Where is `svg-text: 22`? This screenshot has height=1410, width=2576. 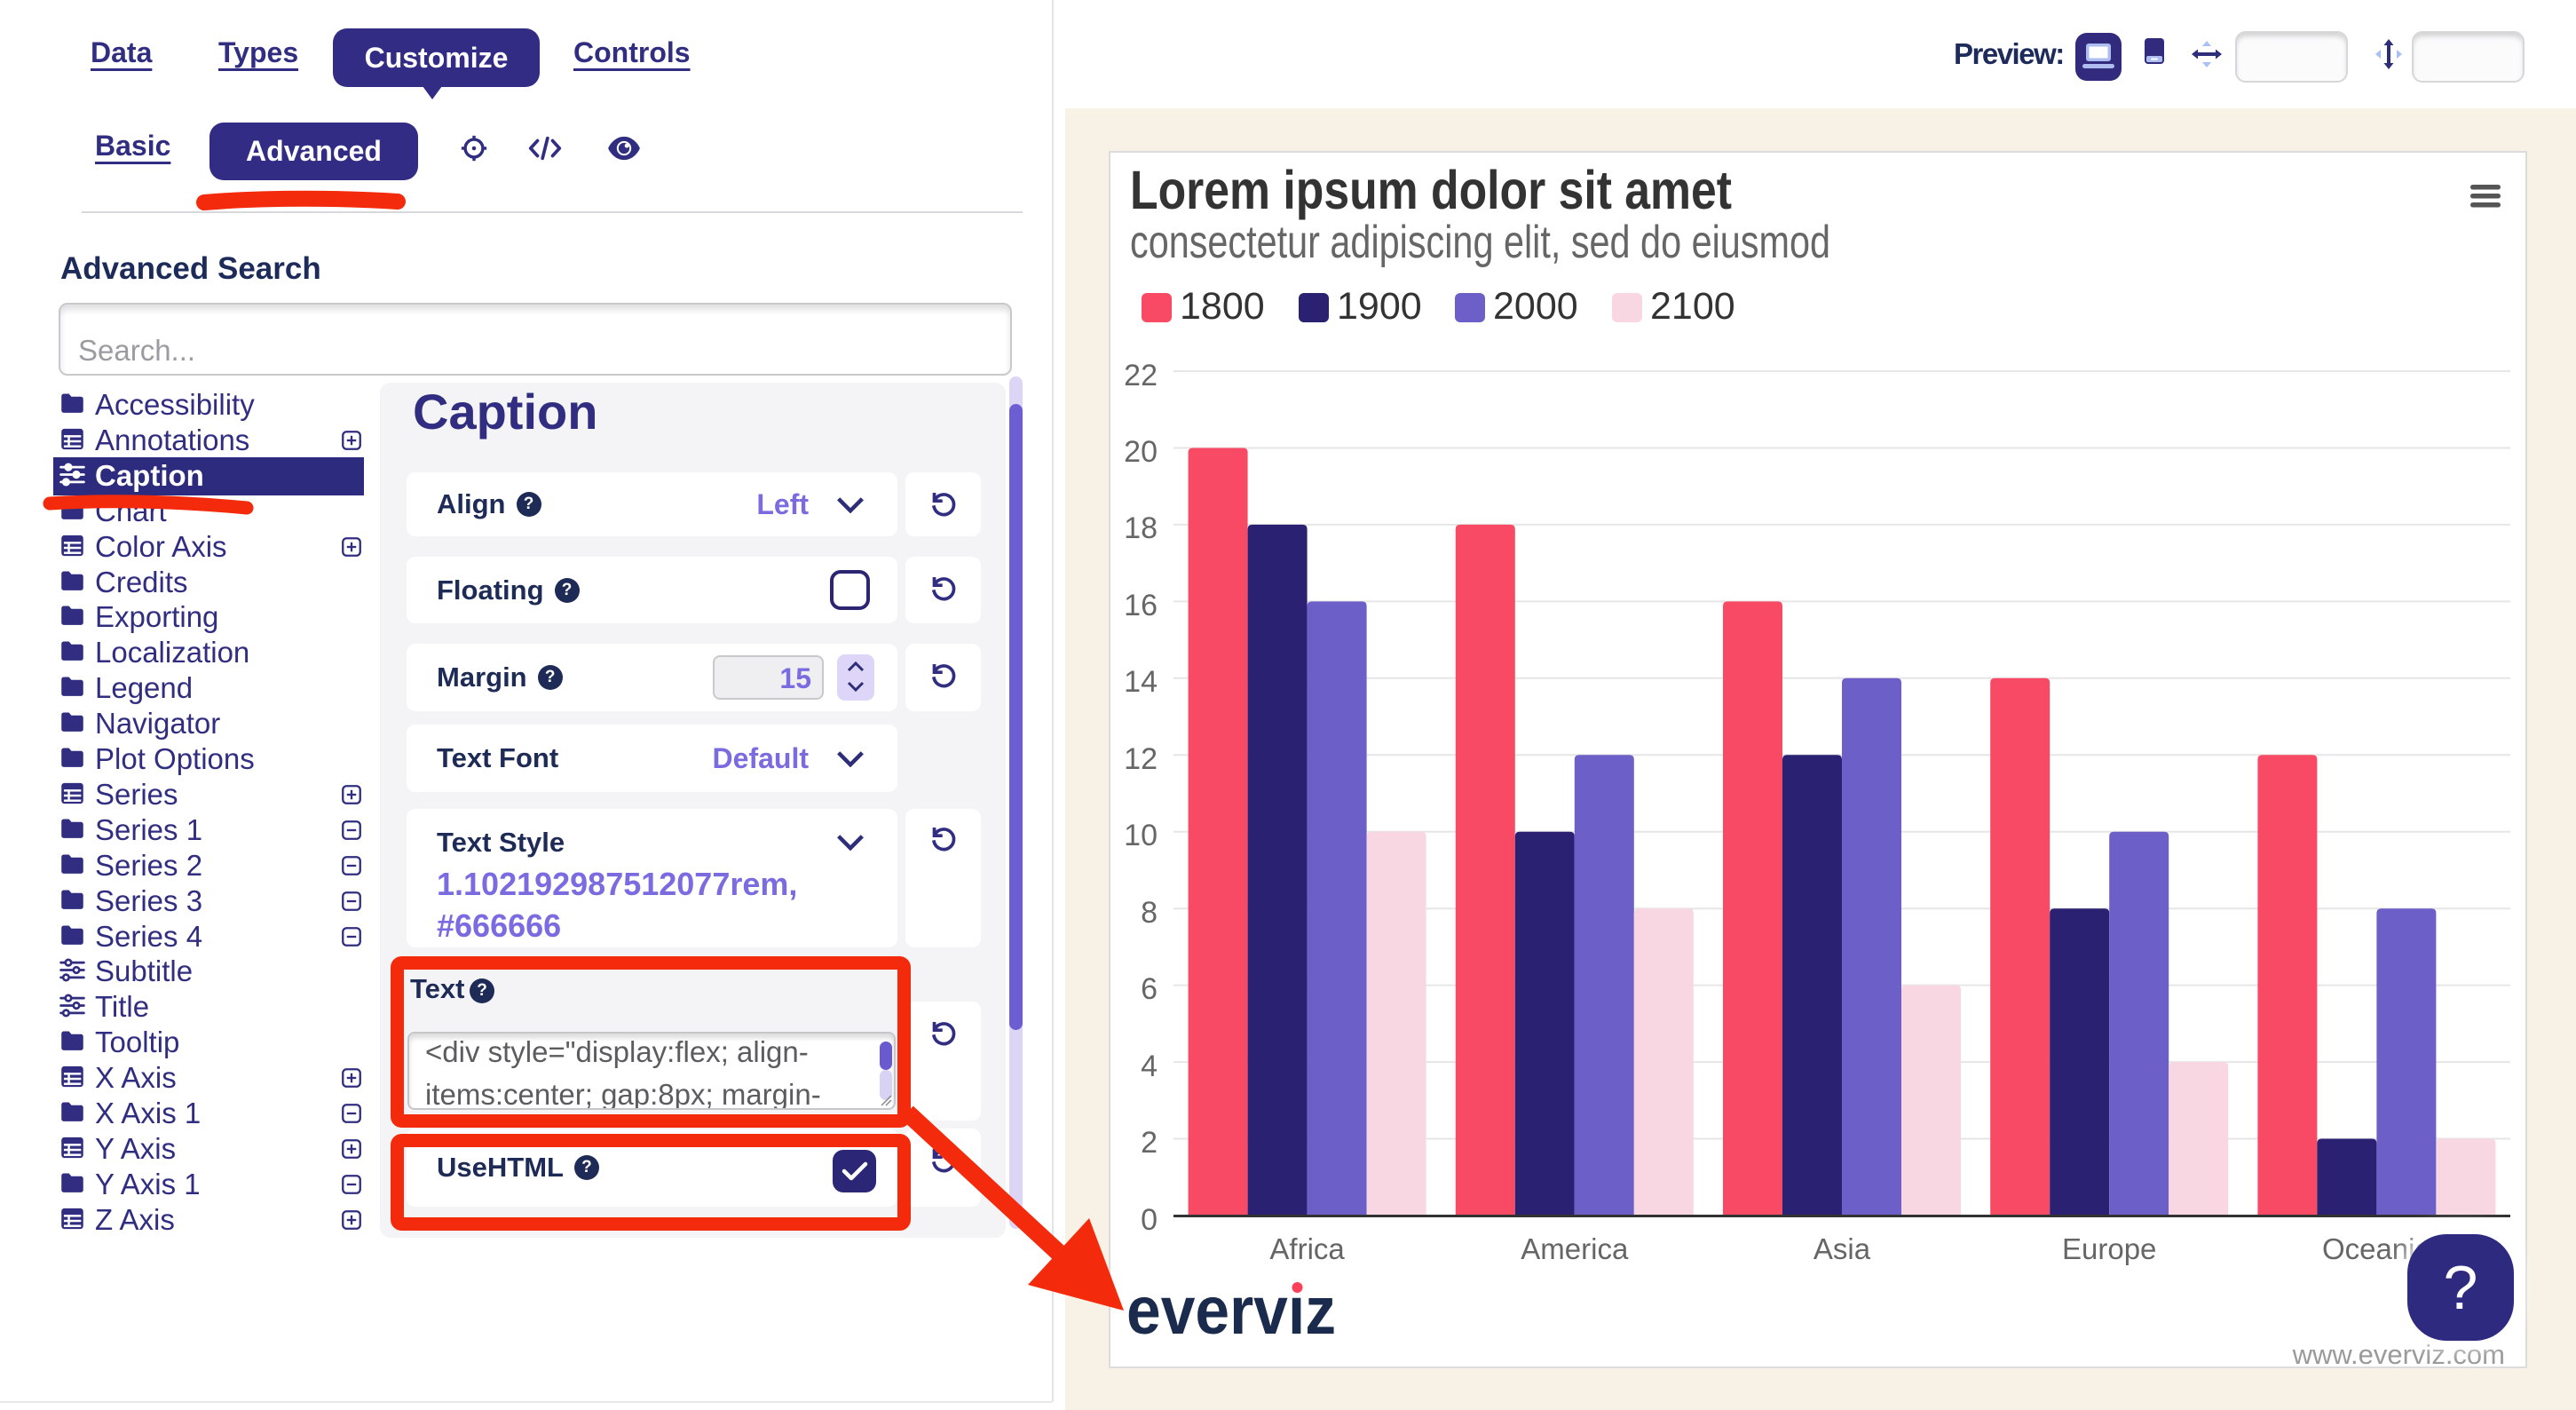
svg-text: 22 is located at coordinates (1141, 376).